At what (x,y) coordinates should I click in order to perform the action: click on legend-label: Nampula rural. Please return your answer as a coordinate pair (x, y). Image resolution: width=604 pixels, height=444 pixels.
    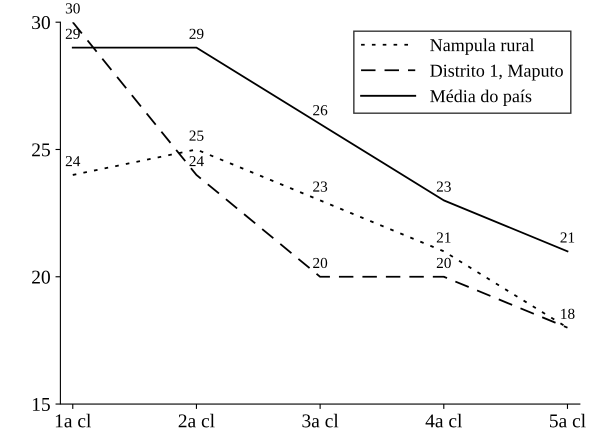
    Looking at the image, I should click on (482, 46).